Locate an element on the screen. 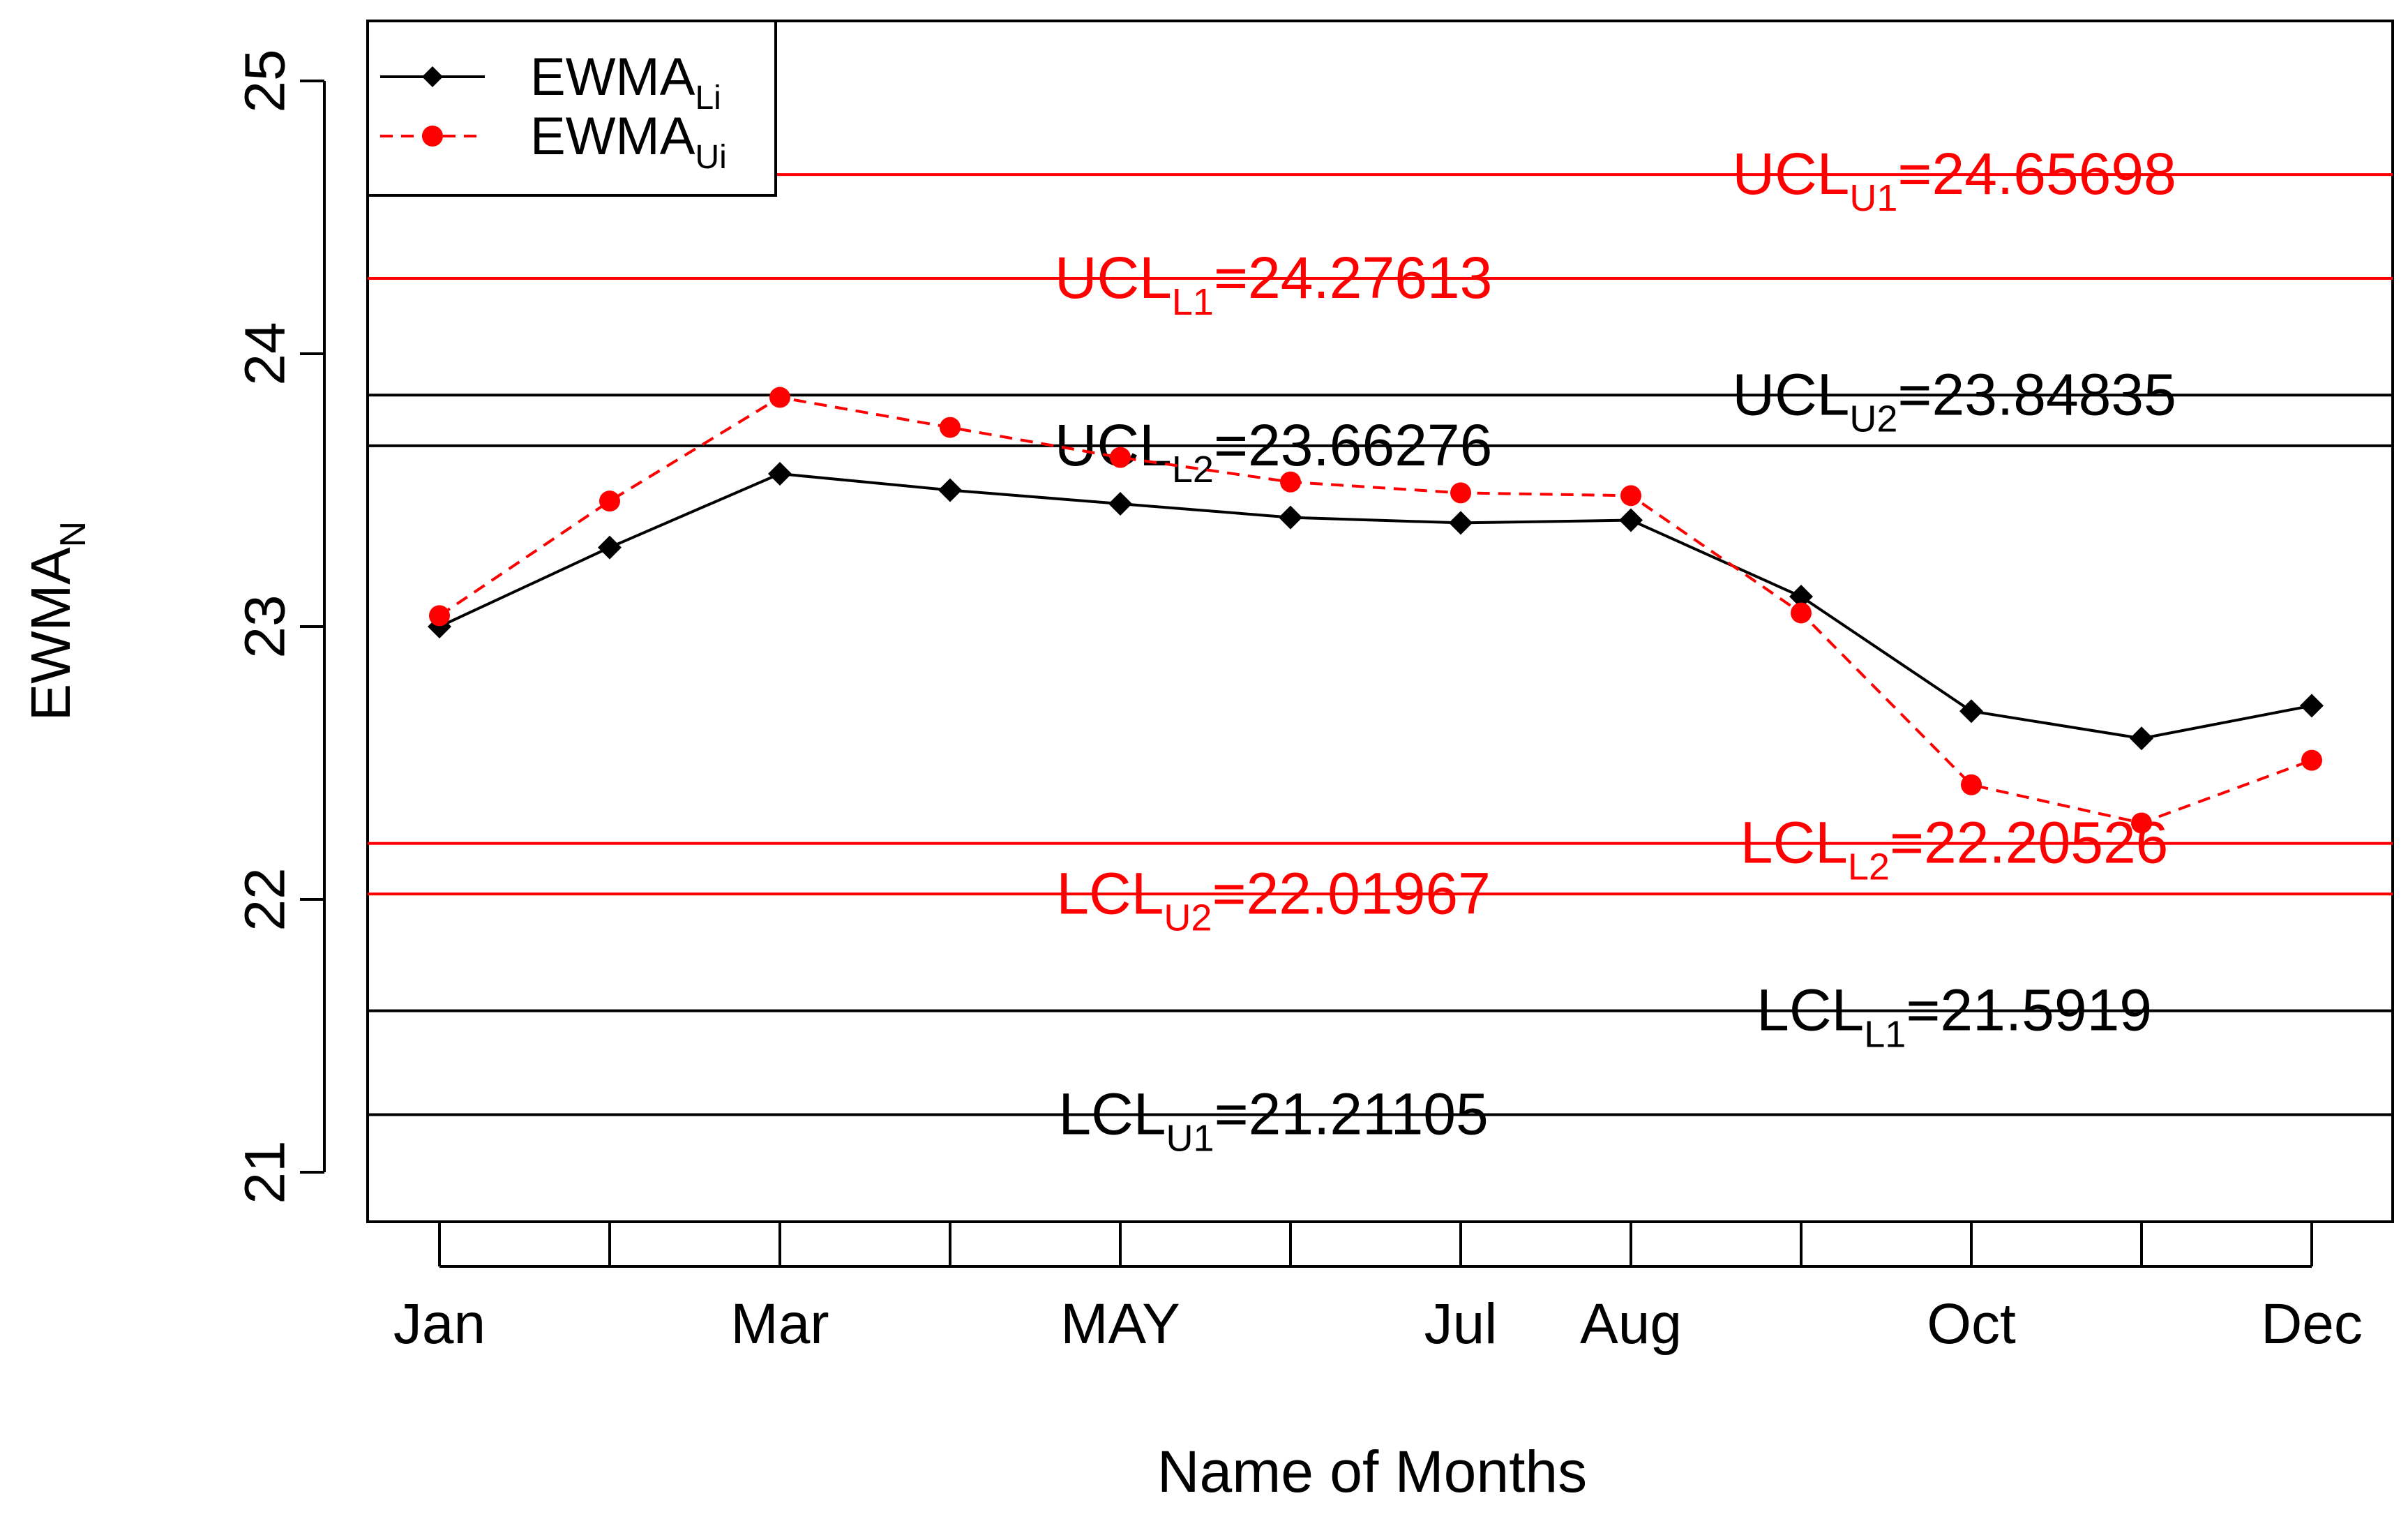  y-tick-label: 24 is located at coordinates (265, 353).